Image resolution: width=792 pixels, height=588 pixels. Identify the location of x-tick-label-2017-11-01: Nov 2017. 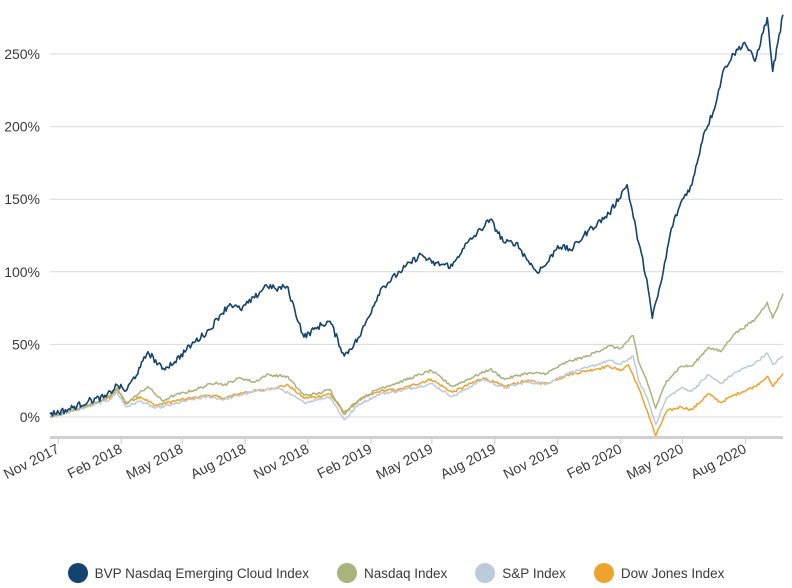
(31, 461).